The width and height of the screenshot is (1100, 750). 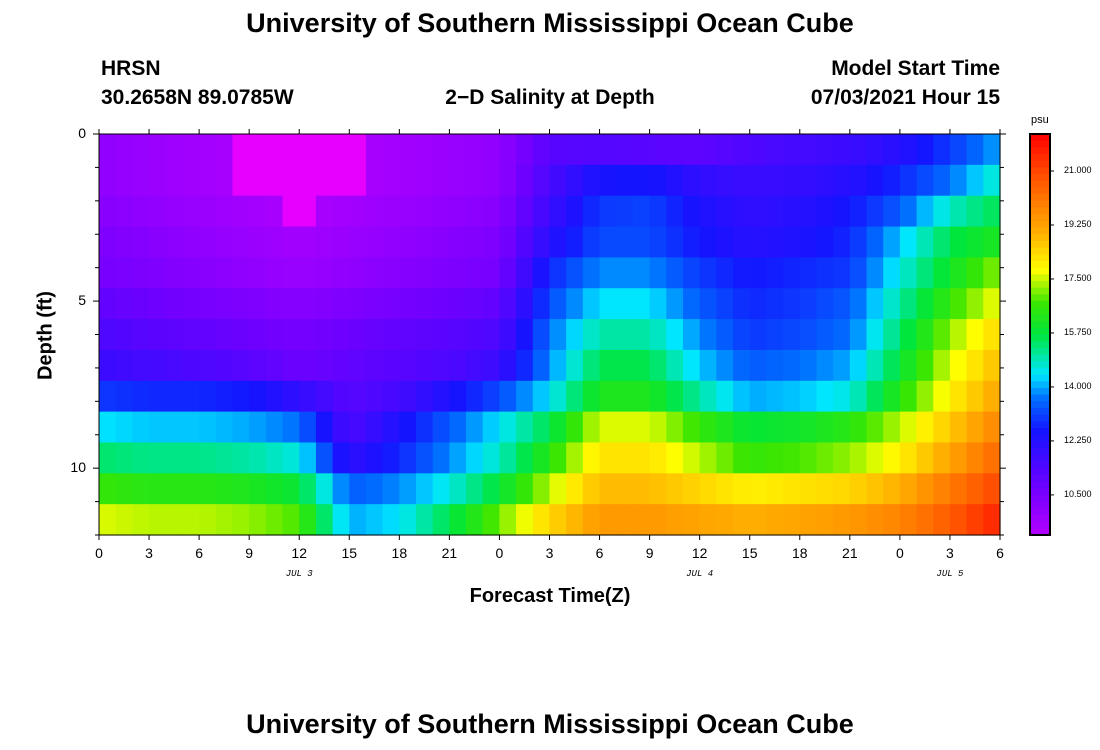 What do you see at coordinates (1078, 439) in the screenshot?
I see `colorbar-tick-label: 12.250` at bounding box center [1078, 439].